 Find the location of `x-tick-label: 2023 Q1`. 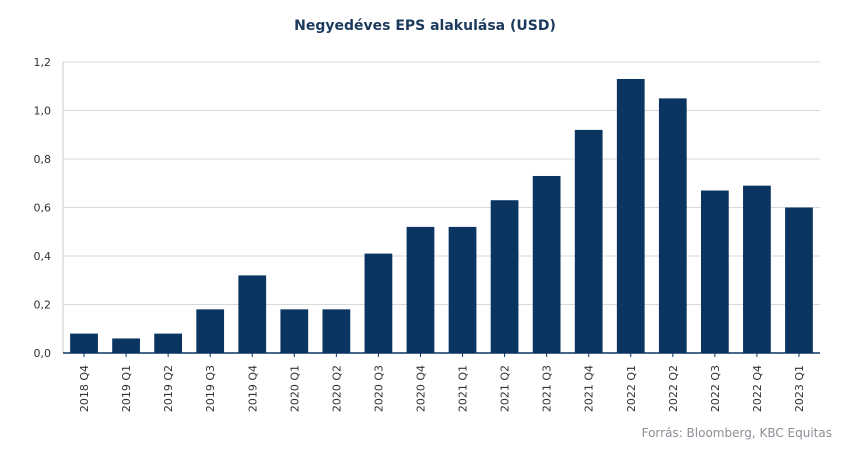

x-tick-label: 2023 Q1 is located at coordinates (799, 388).